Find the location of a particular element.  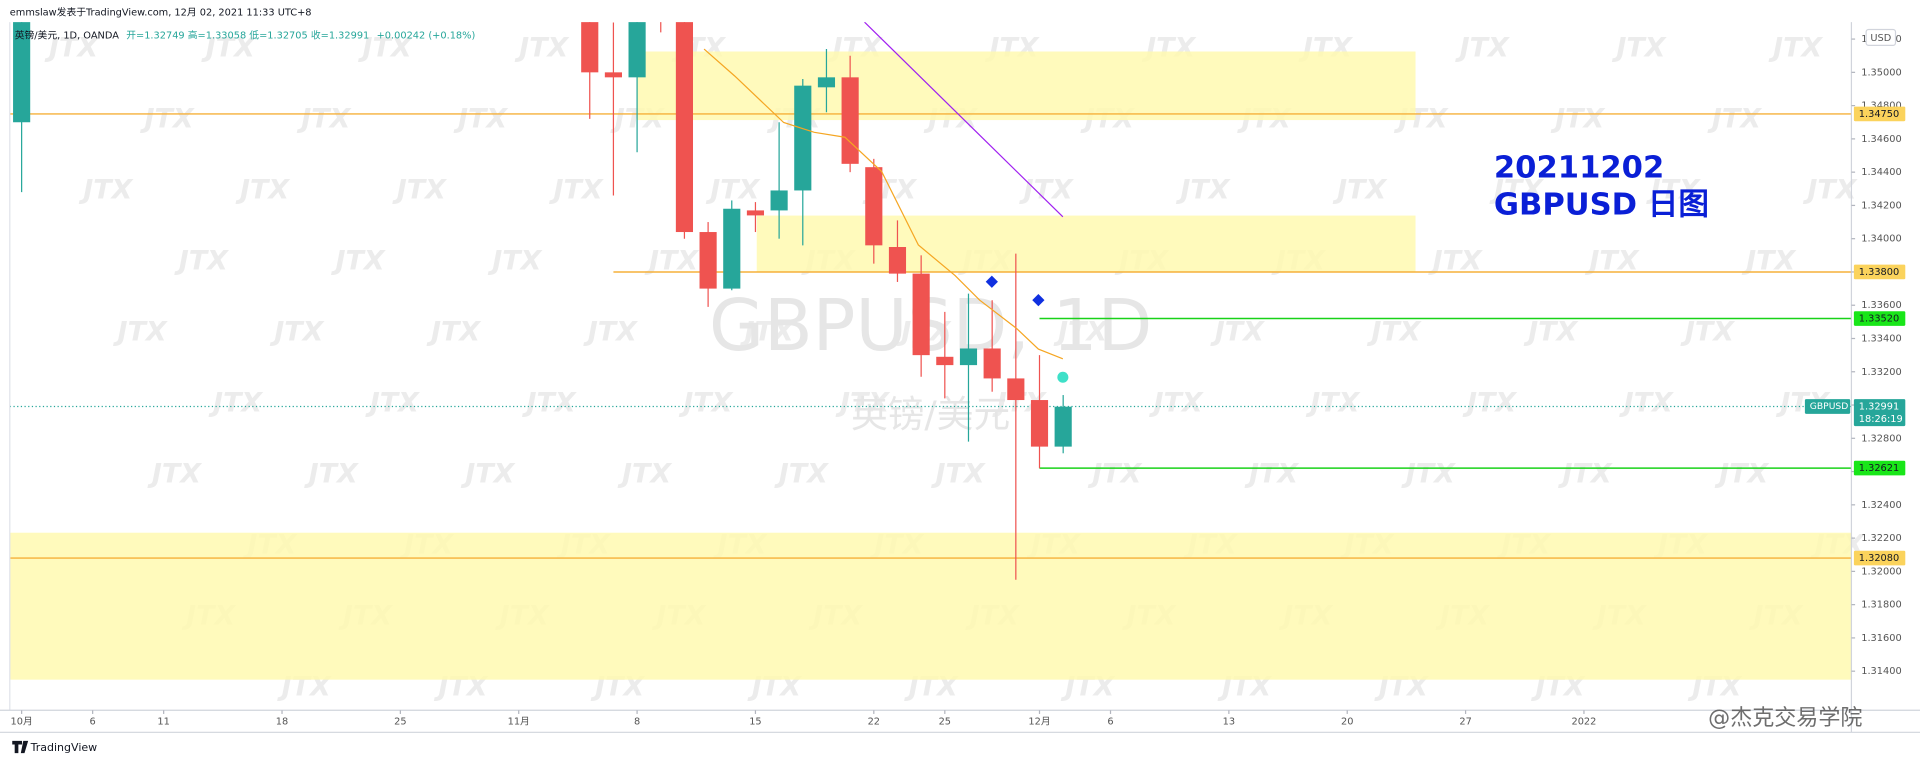

marker-circle is located at coordinates (1063, 377).